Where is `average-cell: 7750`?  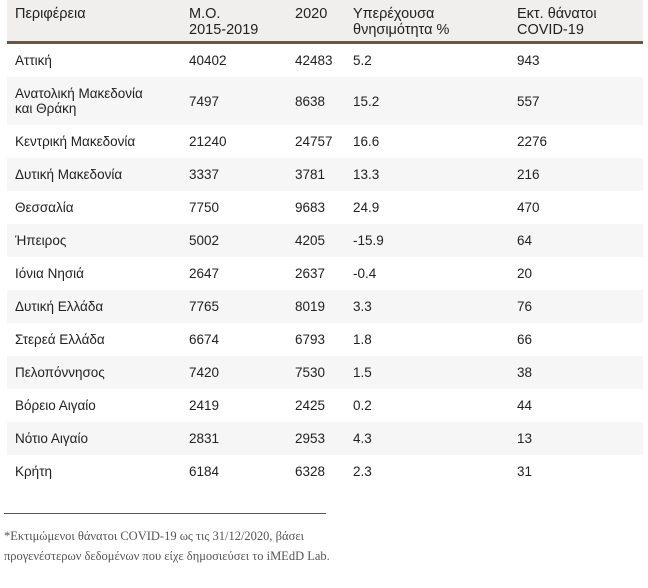
average-cell: 7750 is located at coordinates (204, 207).